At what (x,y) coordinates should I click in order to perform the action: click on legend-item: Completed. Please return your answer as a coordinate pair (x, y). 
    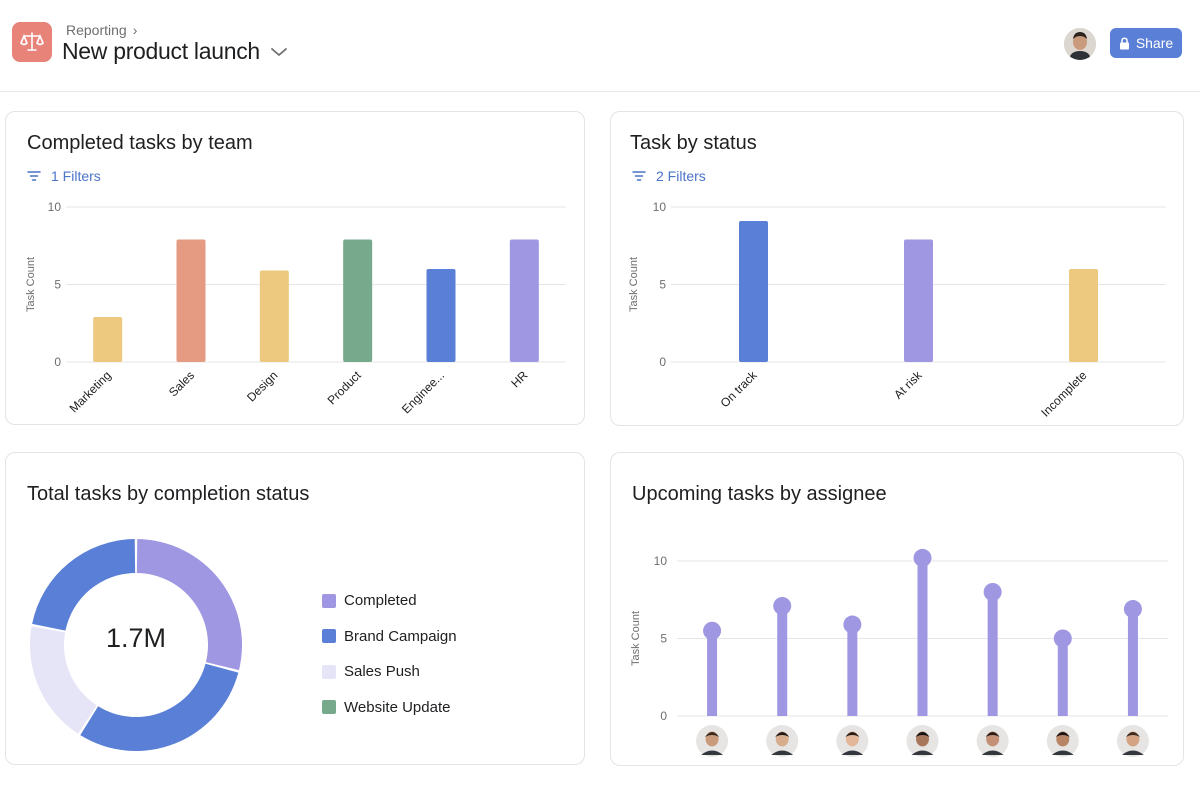
    Looking at the image, I should click on (389, 601).